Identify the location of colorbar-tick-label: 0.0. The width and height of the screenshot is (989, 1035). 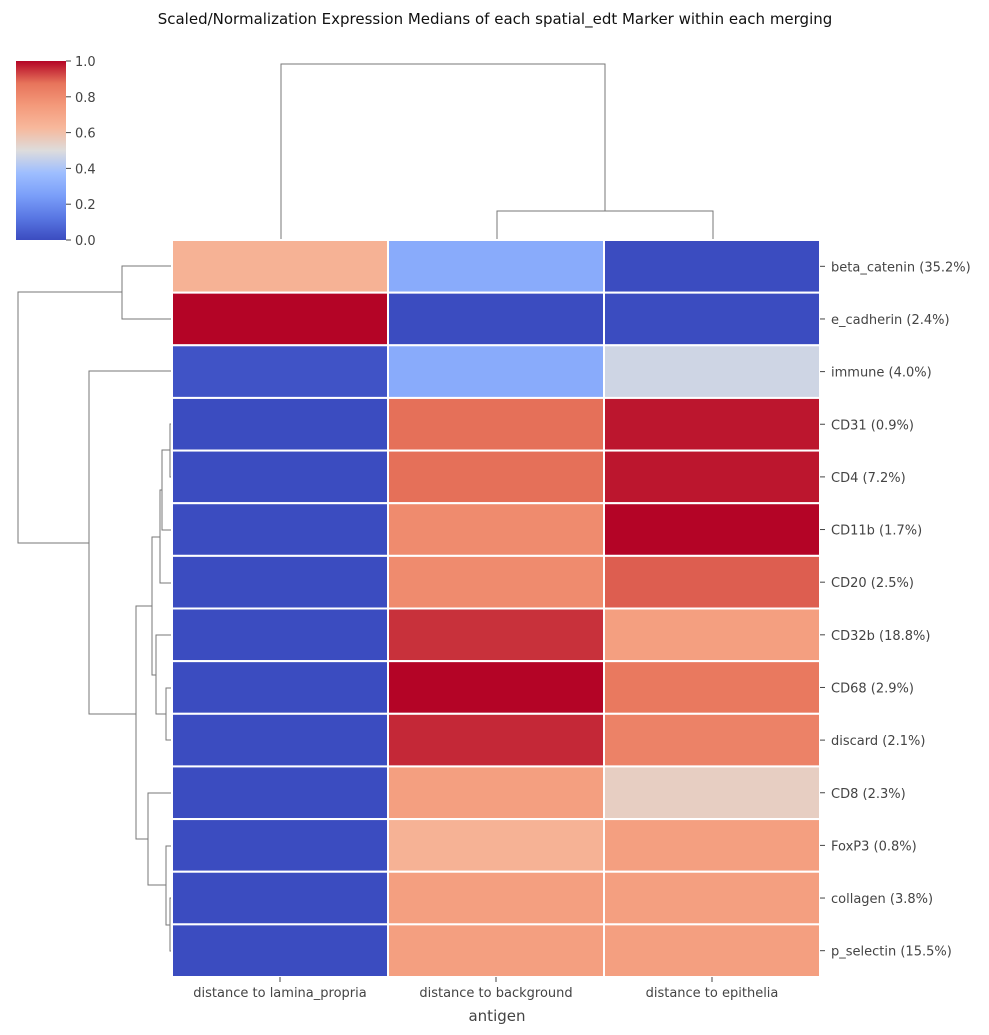
(85, 241).